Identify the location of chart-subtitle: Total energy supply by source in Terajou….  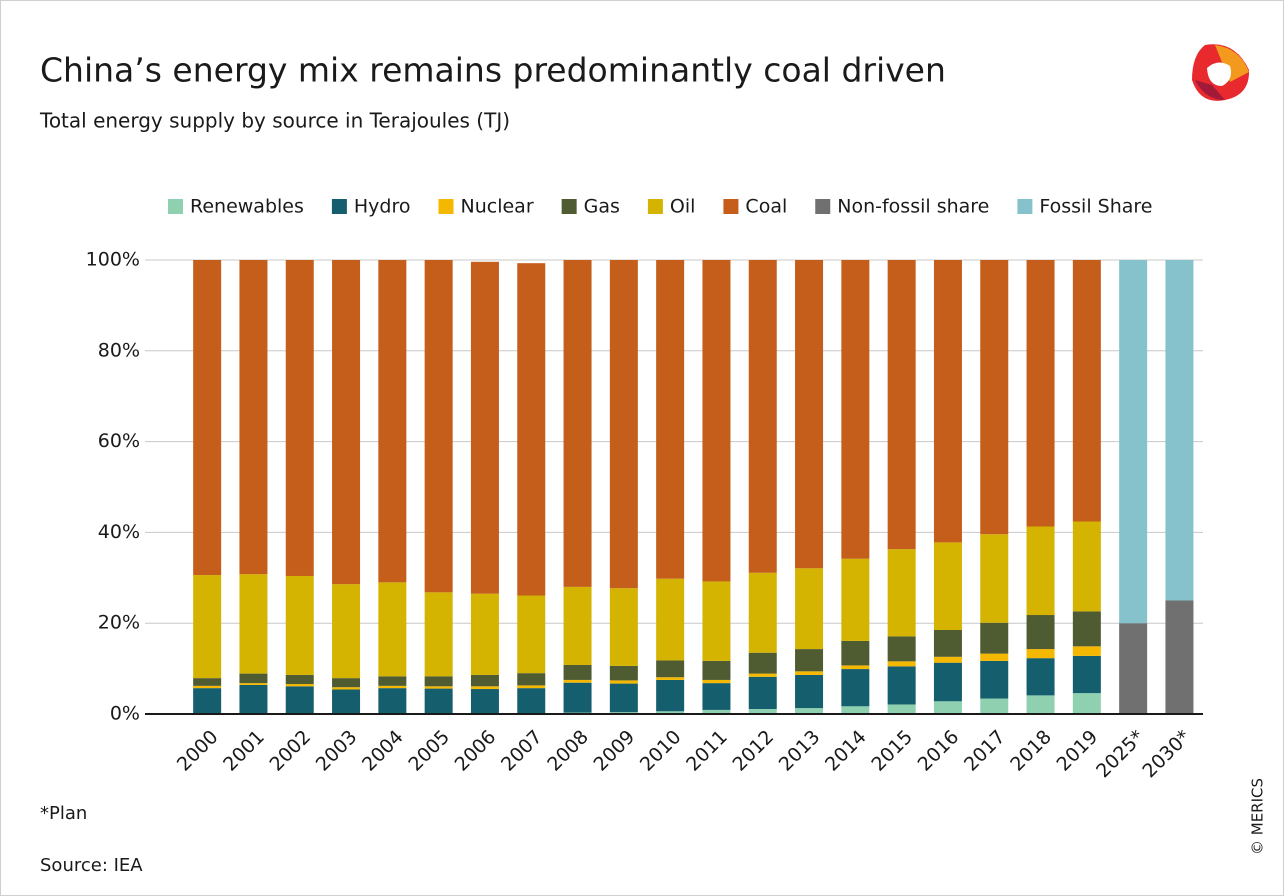
(274, 121).